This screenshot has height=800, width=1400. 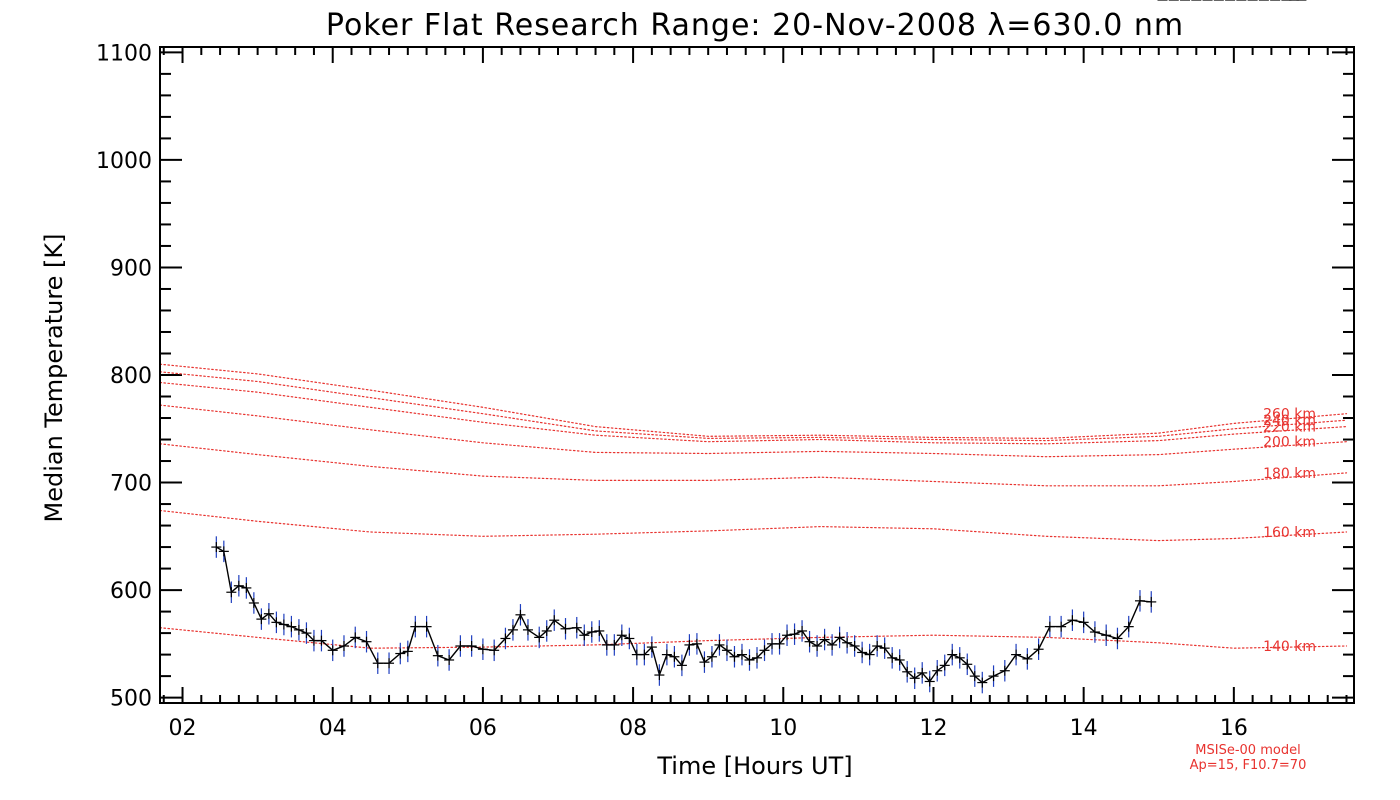 What do you see at coordinates (1289, 474) in the screenshot?
I see `model-curve-label: 180 km` at bounding box center [1289, 474].